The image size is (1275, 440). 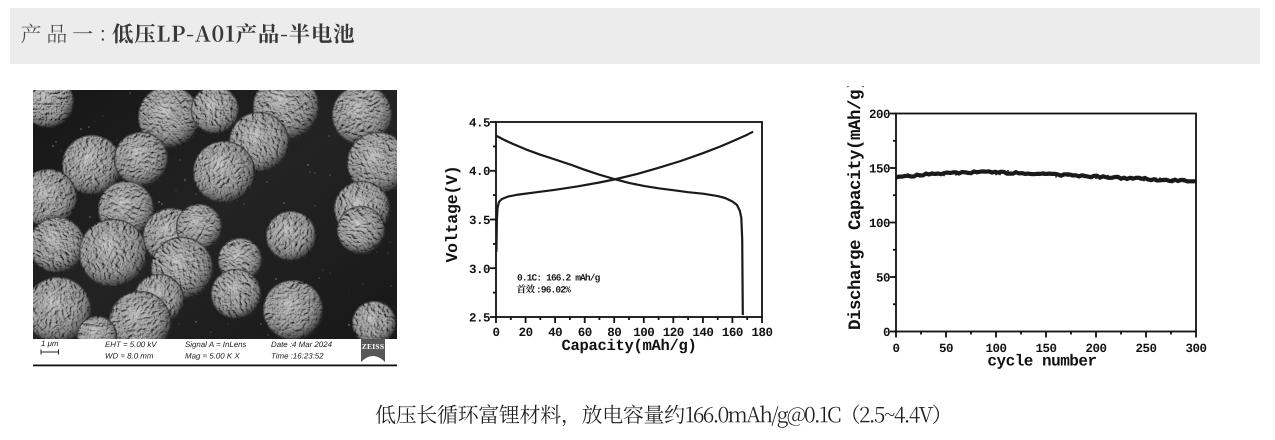 I want to click on svg-text: cycle number, so click(x=1041, y=362).